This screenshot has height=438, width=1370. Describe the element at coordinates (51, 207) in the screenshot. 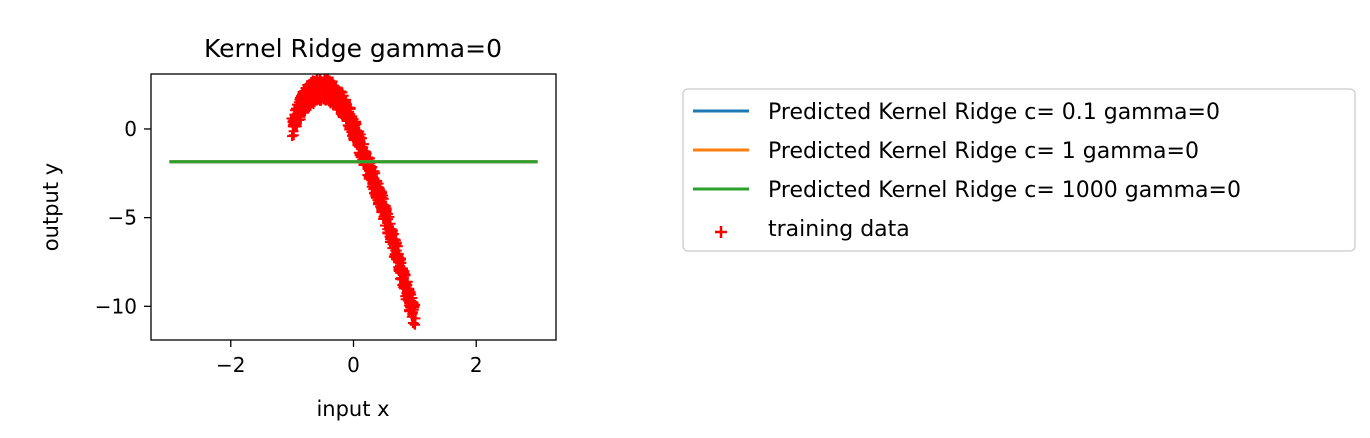

I see `y-axis-label: output y` at that location.